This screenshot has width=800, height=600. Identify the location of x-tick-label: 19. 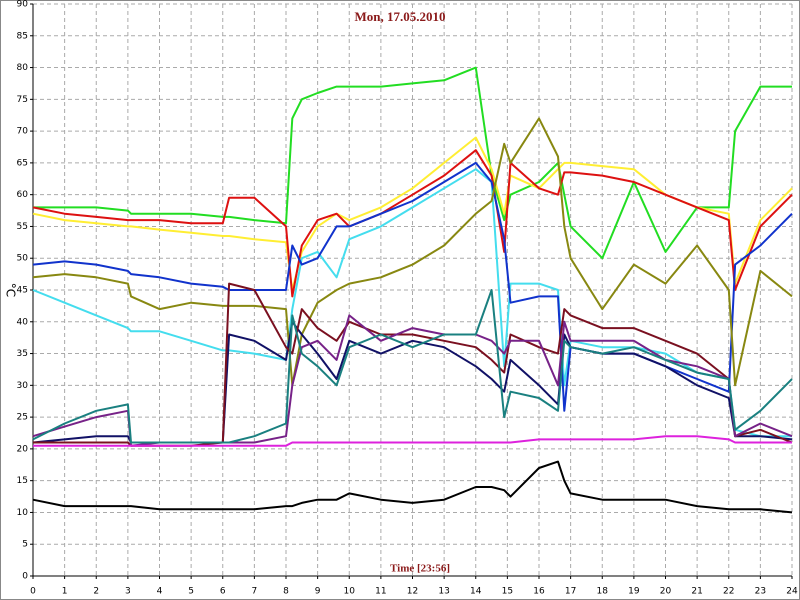
(634, 592).